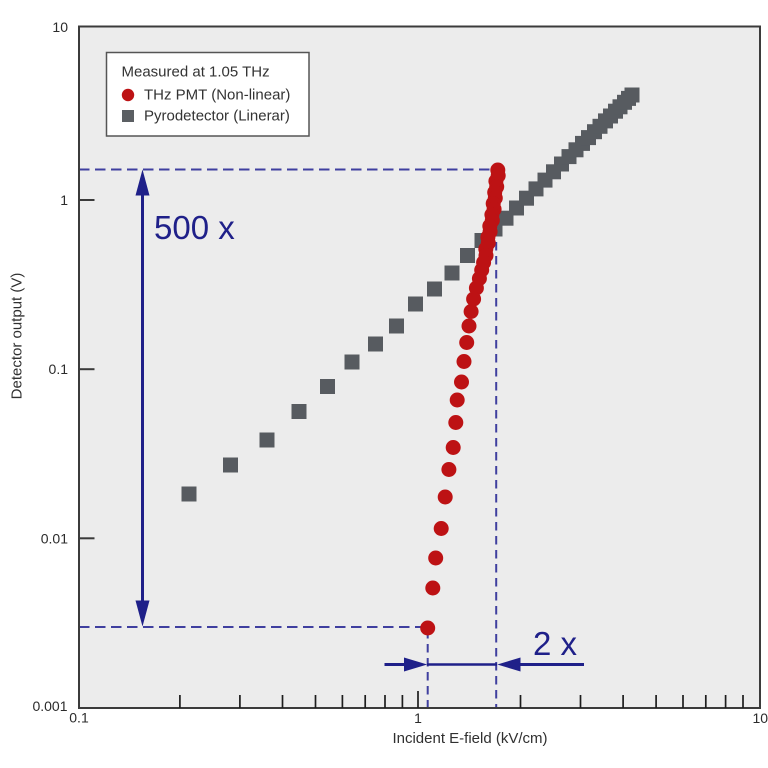 The image size is (768, 768). Describe the element at coordinates (54, 538) in the screenshot. I see `svg-text: 0.01` at that location.